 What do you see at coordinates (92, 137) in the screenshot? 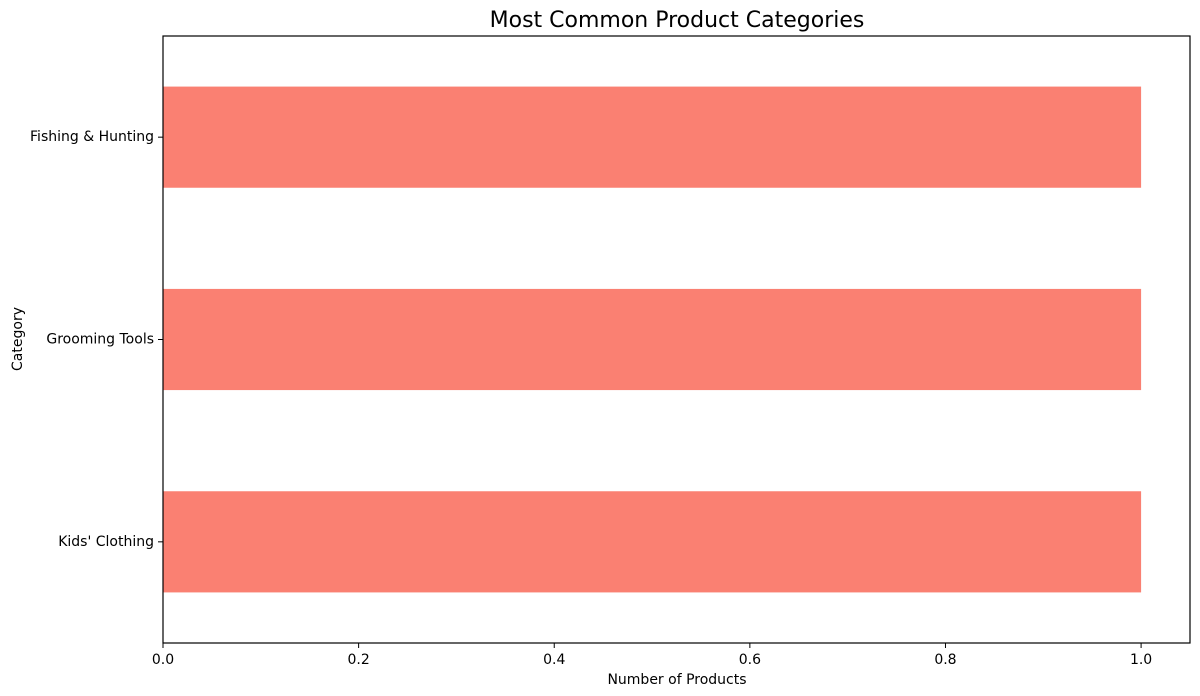
I see `y-tick-label: Fishing & Hunting` at bounding box center [92, 137].